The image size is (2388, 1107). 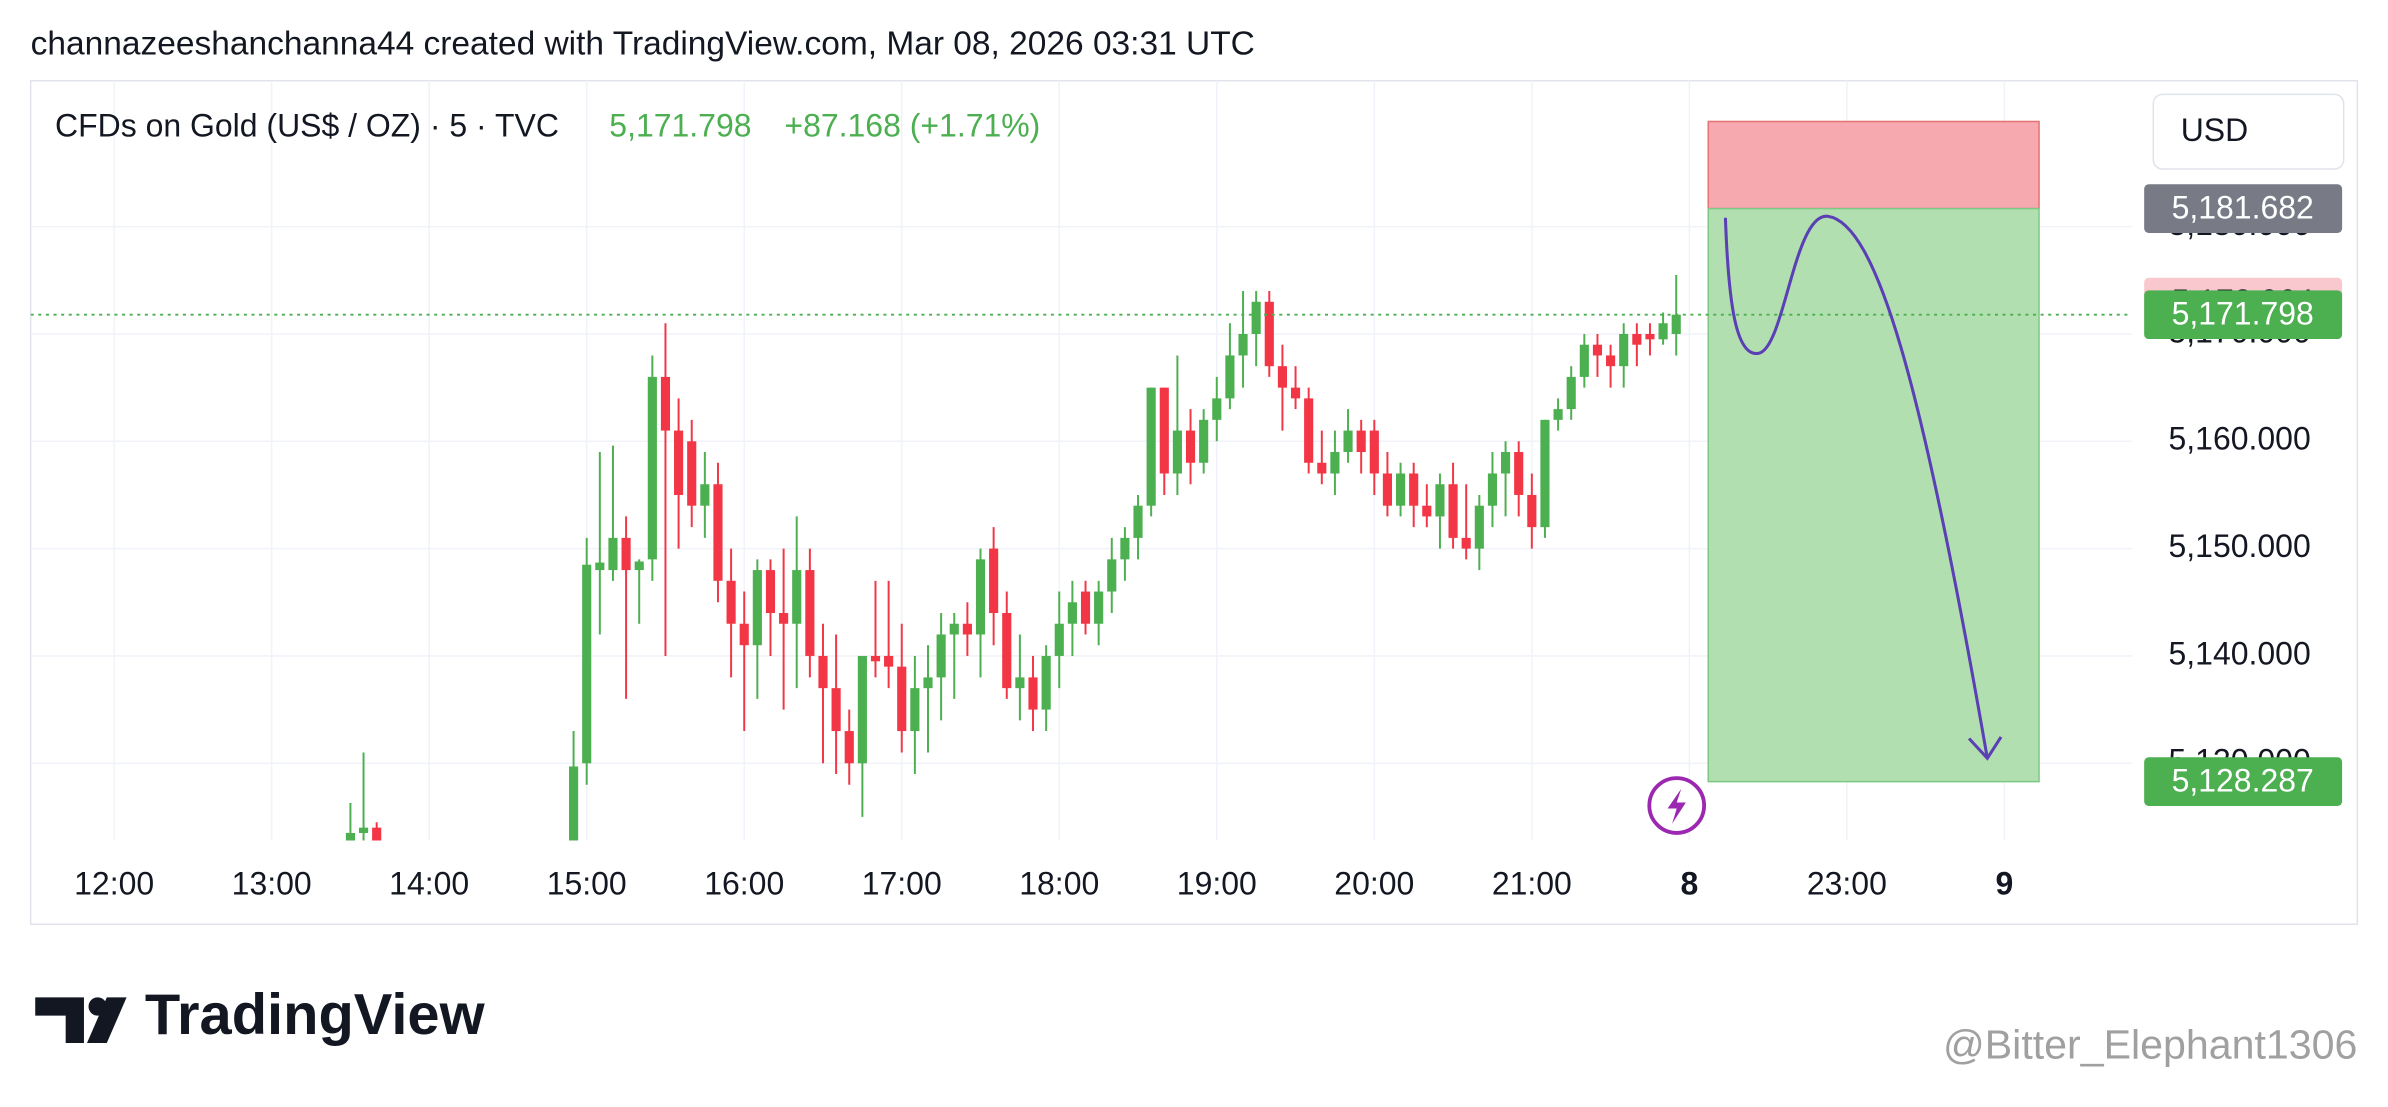 What do you see at coordinates (429, 884) in the screenshot?
I see `x-tick-label: 14:00` at bounding box center [429, 884].